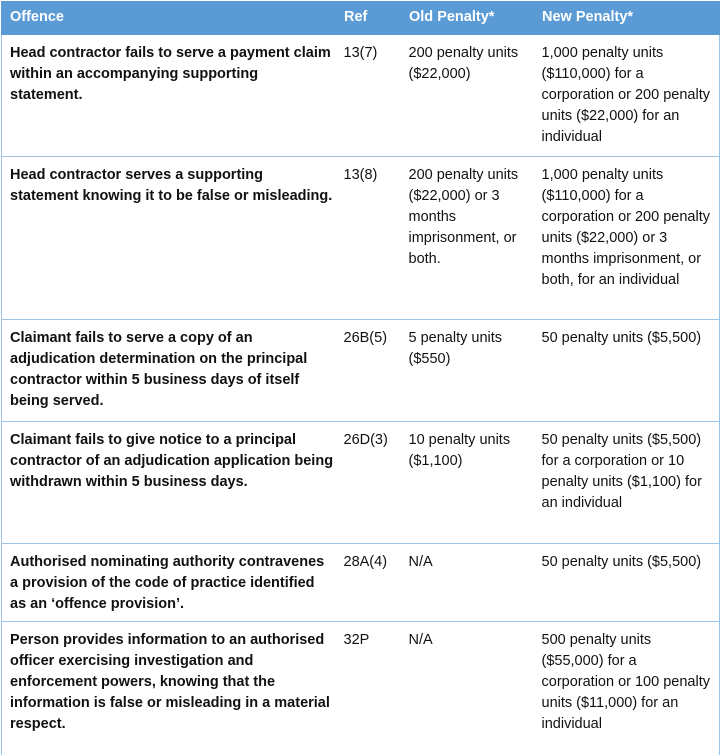  I want to click on table-cell: 13(7), so click(370, 95).